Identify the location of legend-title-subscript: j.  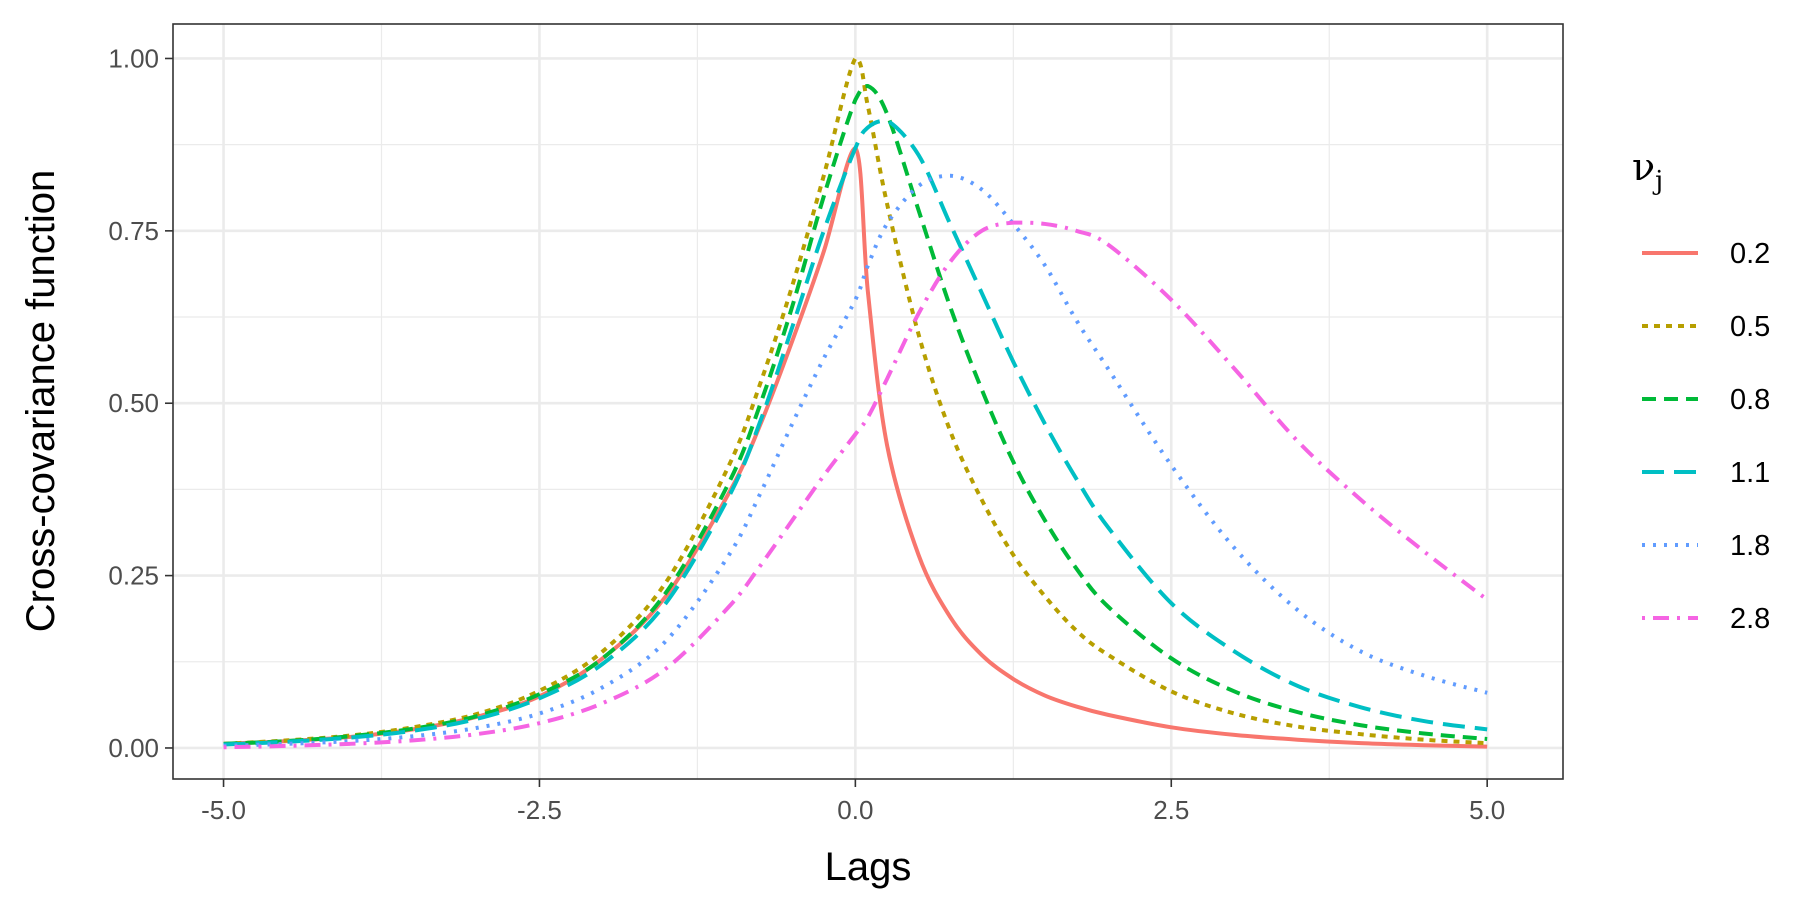
(1657, 181).